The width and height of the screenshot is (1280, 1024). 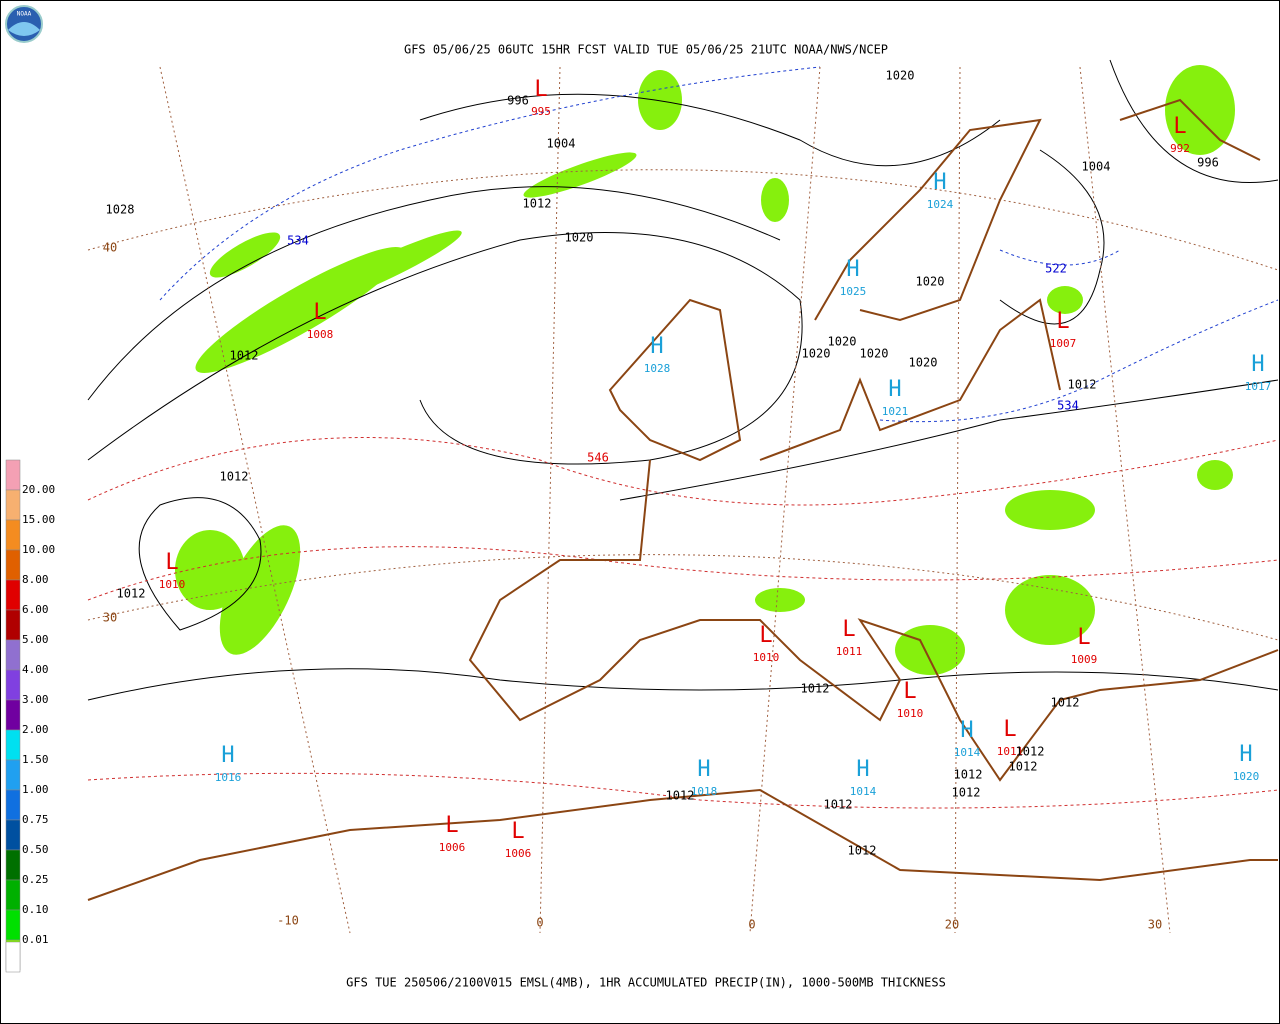 What do you see at coordinates (35, 609) in the screenshot?
I see `legend-label: 6.00` at bounding box center [35, 609].